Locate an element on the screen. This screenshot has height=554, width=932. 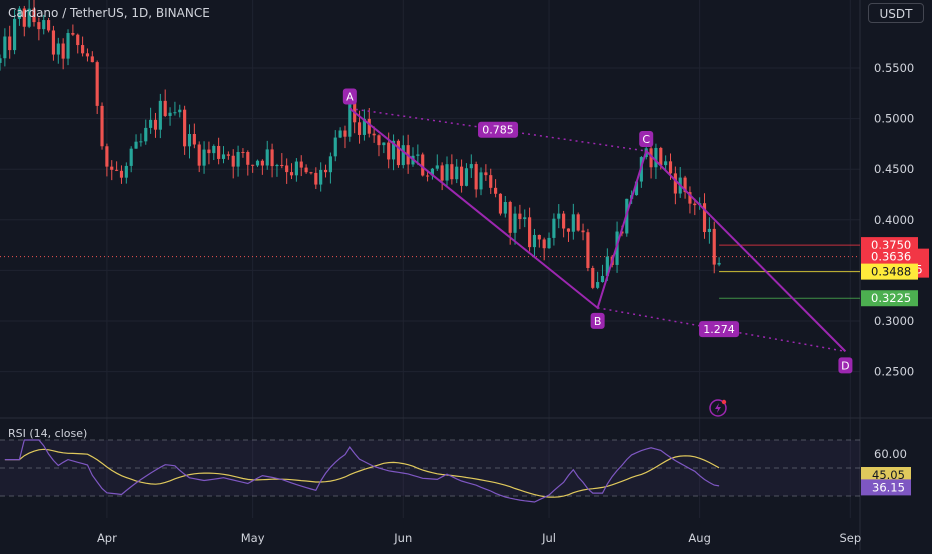
alert-dot is located at coordinates (724, 402).